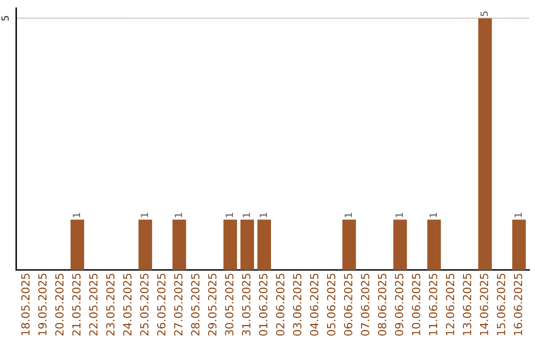 This screenshot has width=540, height=340. I want to click on x-tick-label: 14.06.2025, so click(484, 305).